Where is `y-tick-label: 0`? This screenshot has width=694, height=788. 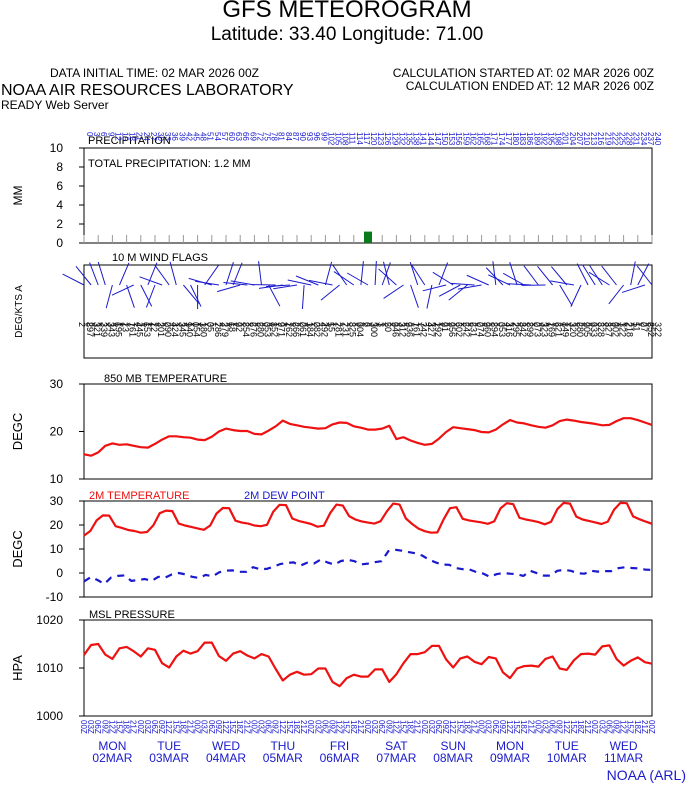
y-tick-label: 0 is located at coordinates (59, 573).